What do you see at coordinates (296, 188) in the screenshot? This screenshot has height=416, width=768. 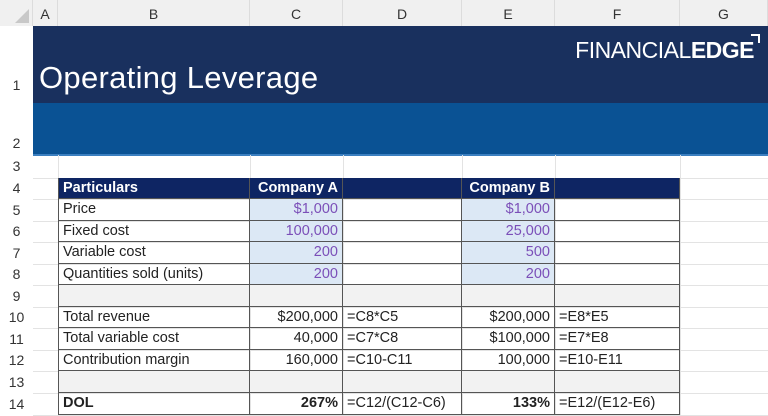 I see `header-company-a: Company A` at bounding box center [296, 188].